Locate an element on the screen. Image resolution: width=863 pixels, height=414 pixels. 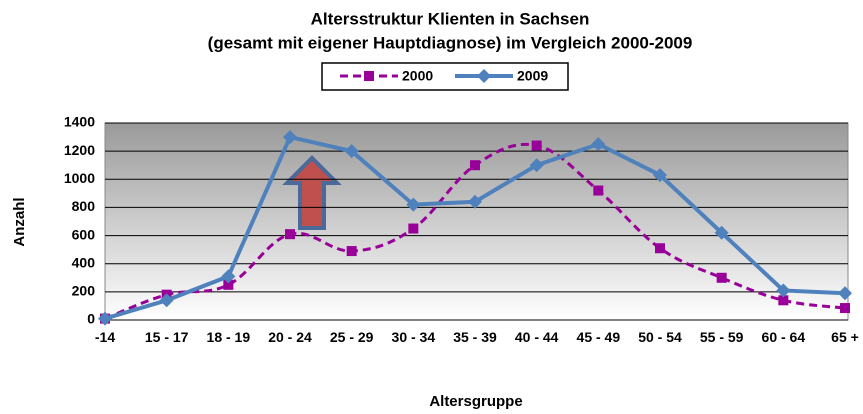
x-tick-label: 20 - 24 is located at coordinates (290, 337).